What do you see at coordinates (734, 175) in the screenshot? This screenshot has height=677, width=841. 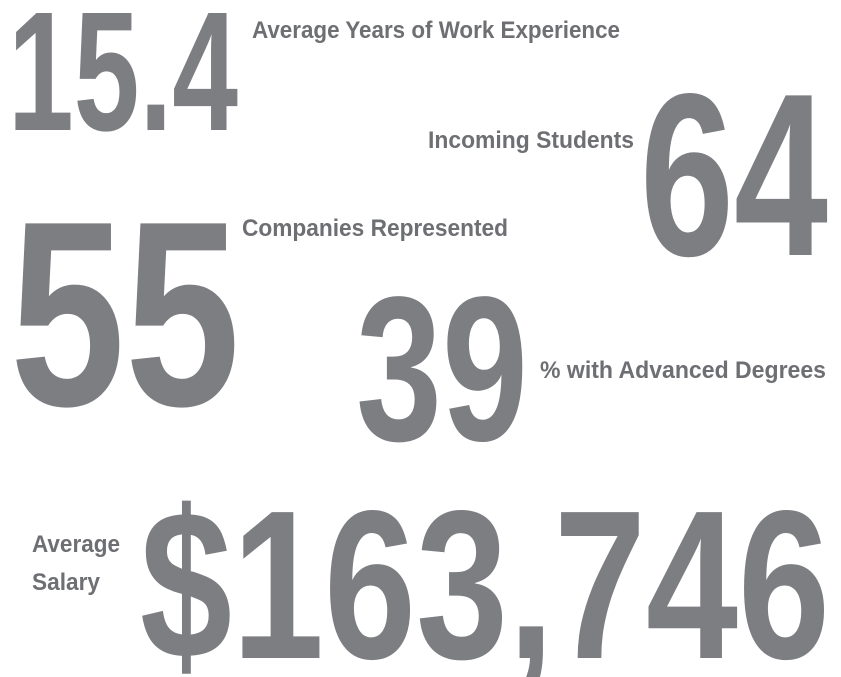 I see `stat-value: 64` at bounding box center [734, 175].